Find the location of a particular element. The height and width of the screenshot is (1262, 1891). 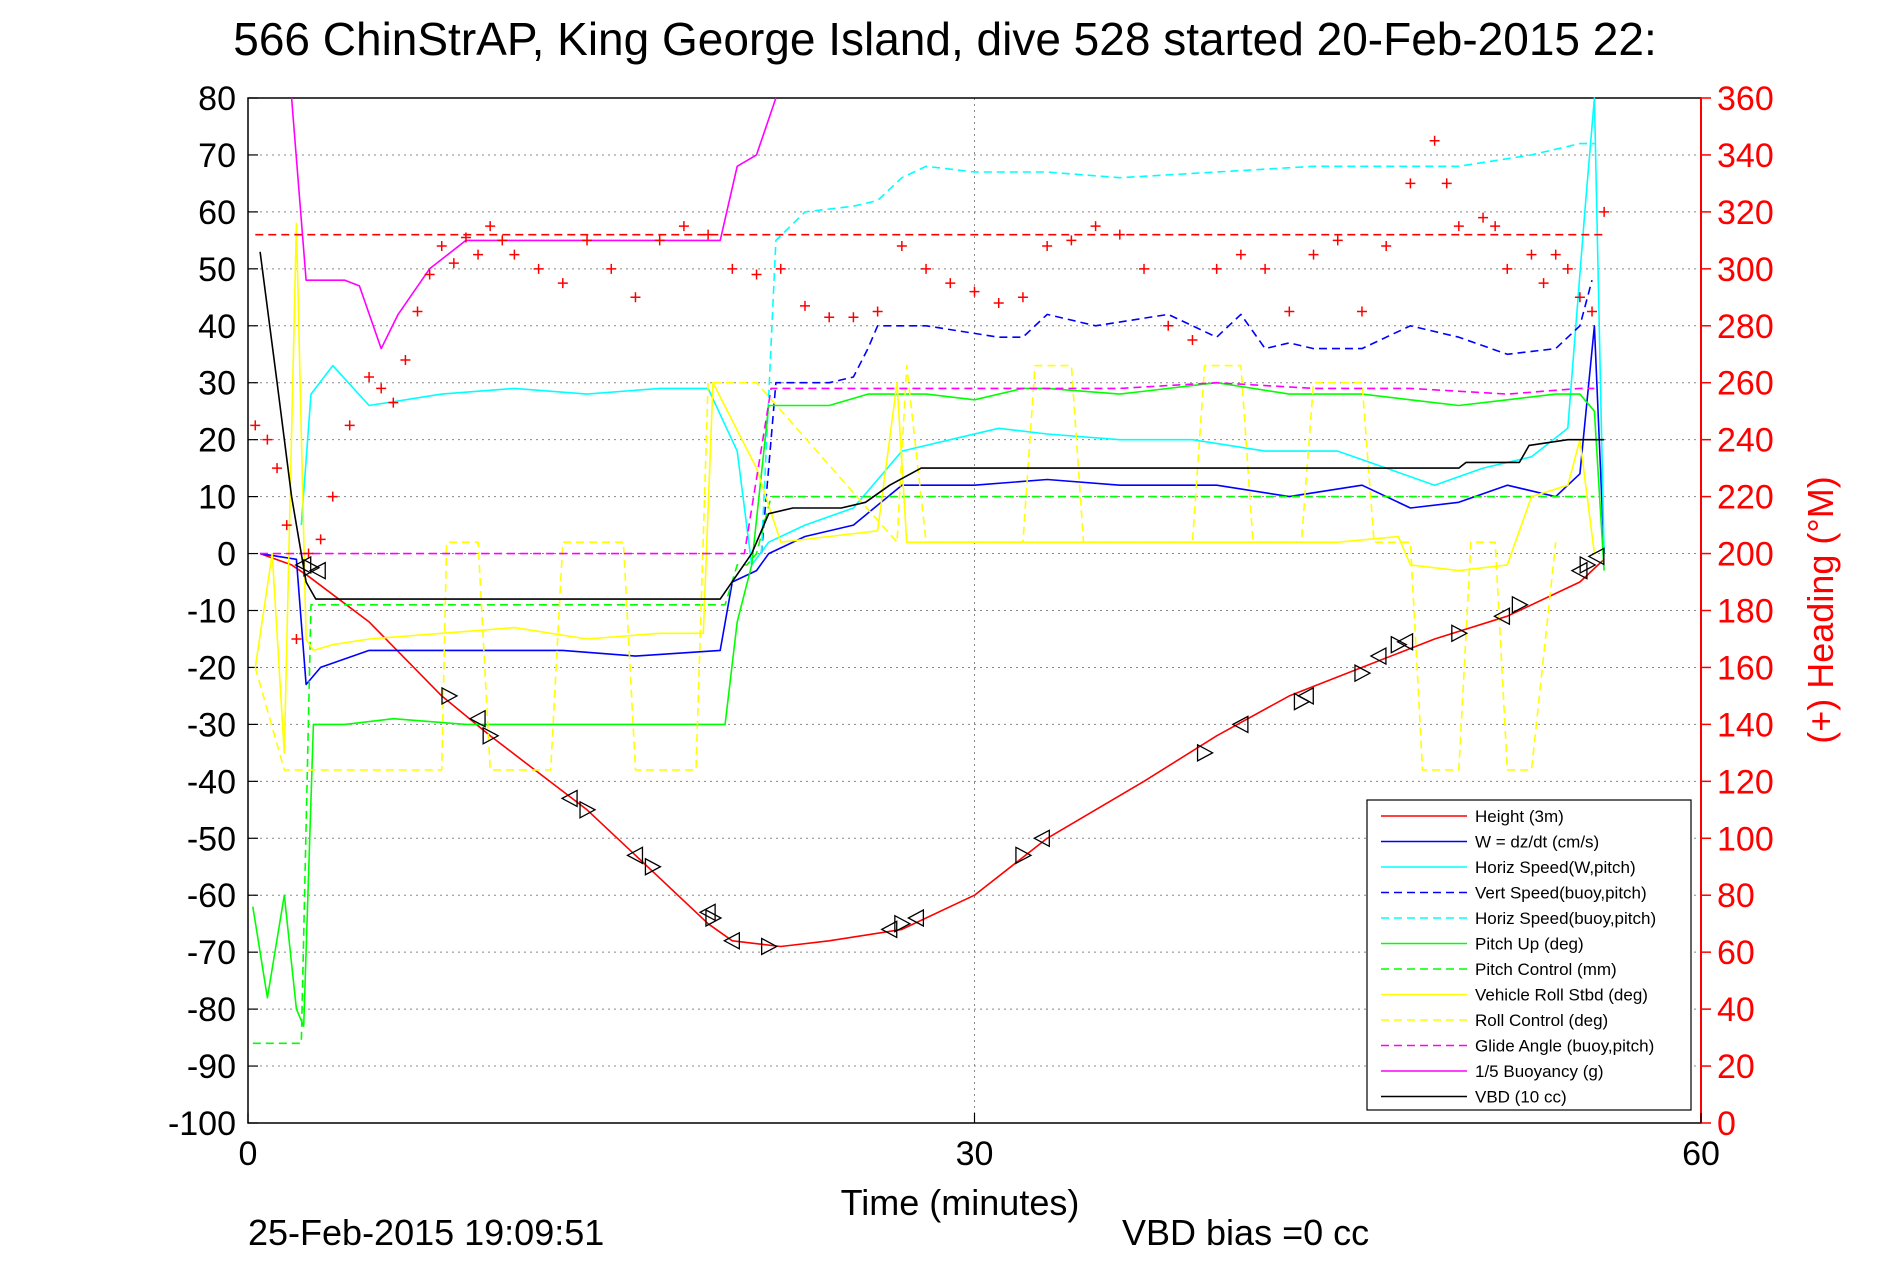

left-tick-label: 70 is located at coordinates (217, 156).